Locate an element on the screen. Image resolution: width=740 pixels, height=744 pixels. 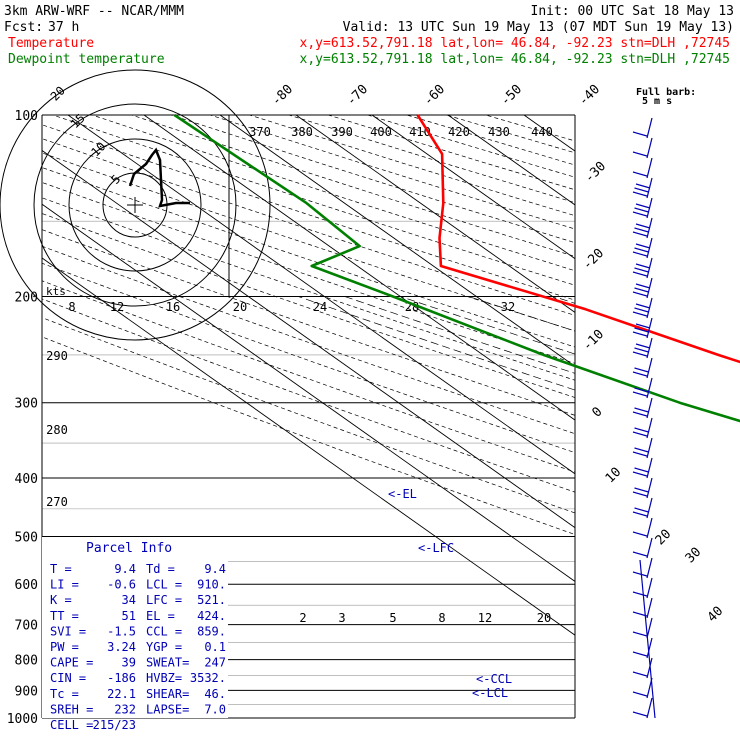
lcl-marker: <-LCL is located at coordinates (490, 693).